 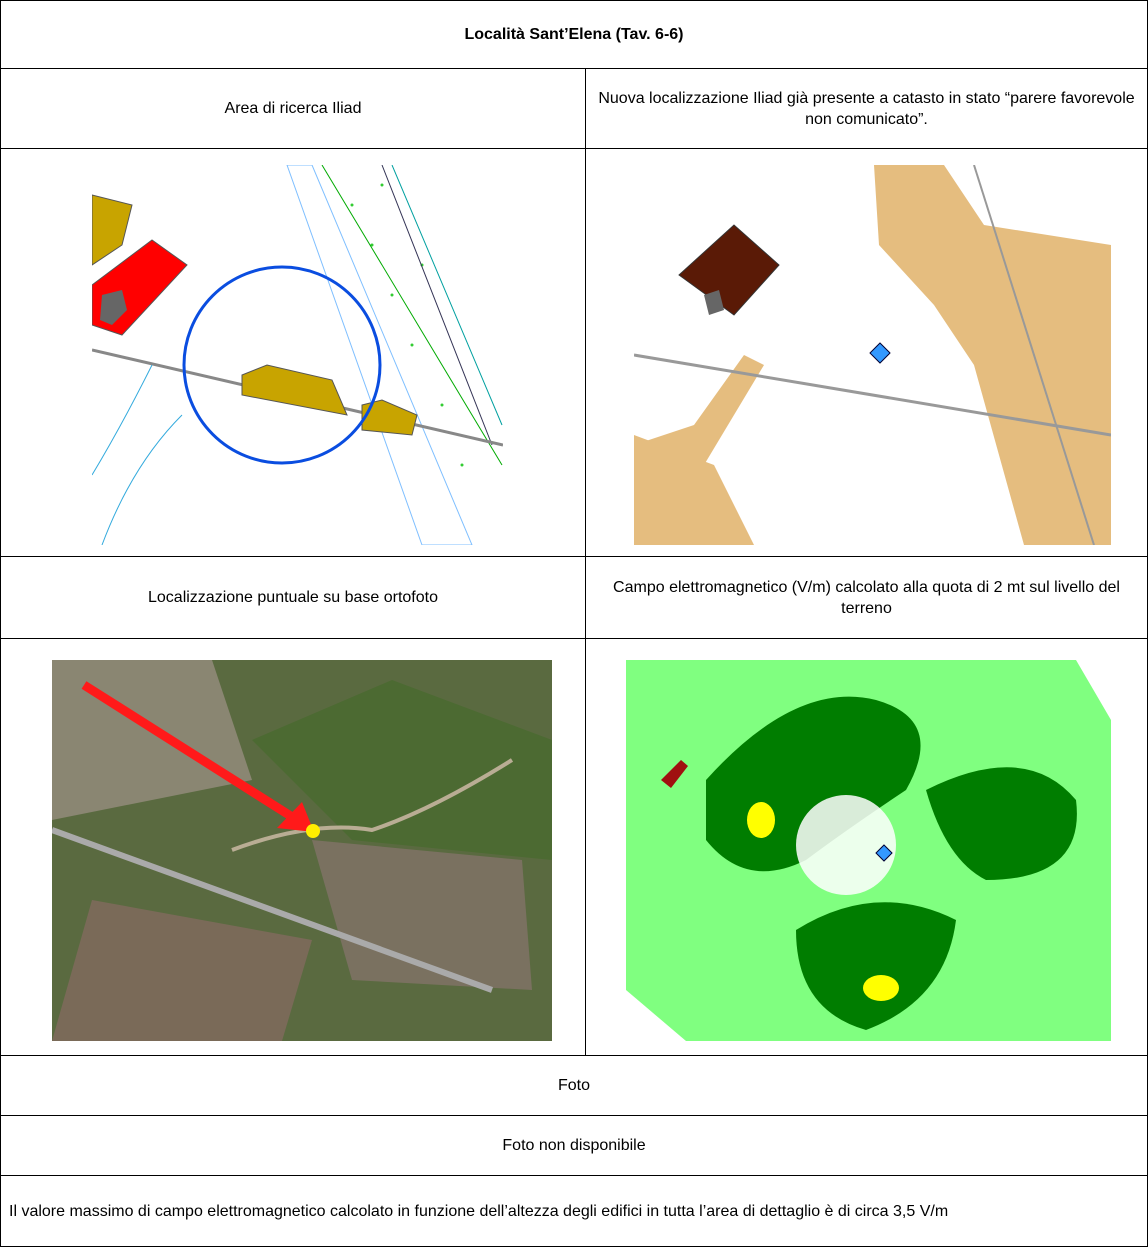 I want to click on cell: Foto non disponibile, so click(x=574, y=1145).